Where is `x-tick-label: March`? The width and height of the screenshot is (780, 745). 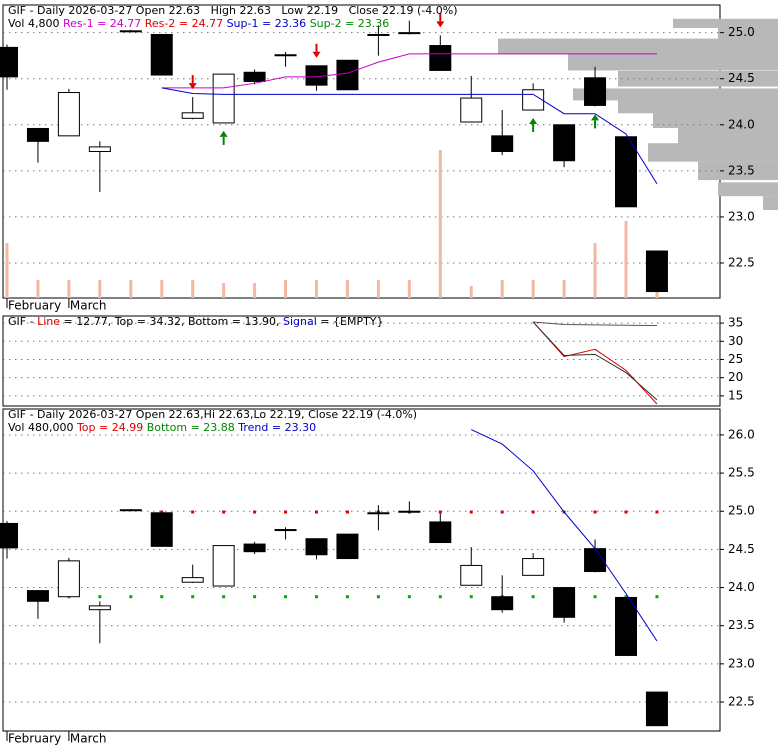 x-tick-label: March is located at coordinates (88, 738).